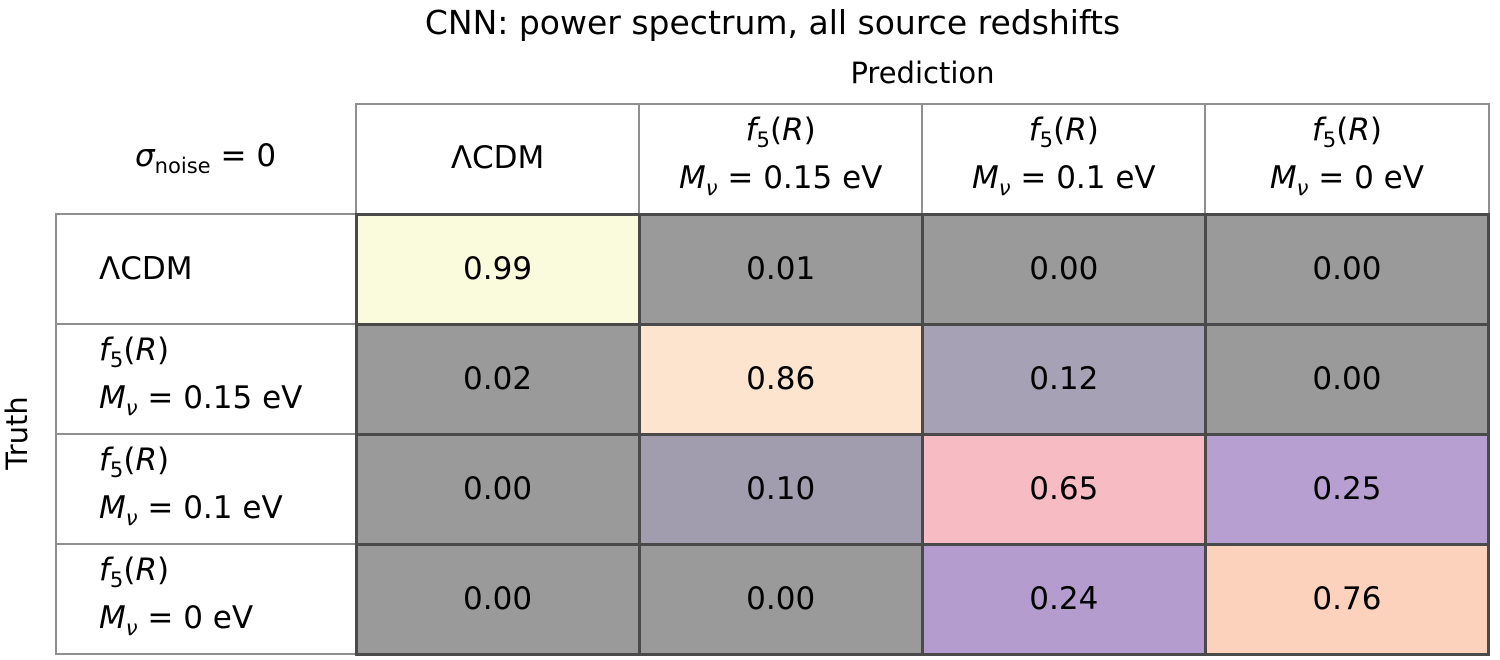  What do you see at coordinates (206, 269) in the screenshot?
I see `row-header-lcdm: ΛCDM` at bounding box center [206, 269].